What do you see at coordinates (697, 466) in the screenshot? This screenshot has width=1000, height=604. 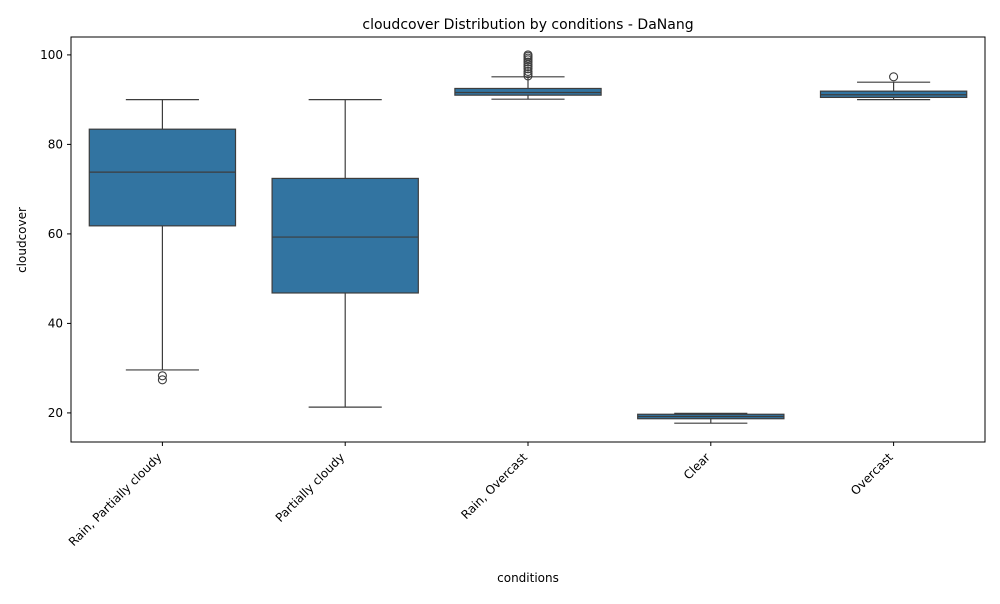 I see `x-tick-label: Clear` at bounding box center [697, 466].